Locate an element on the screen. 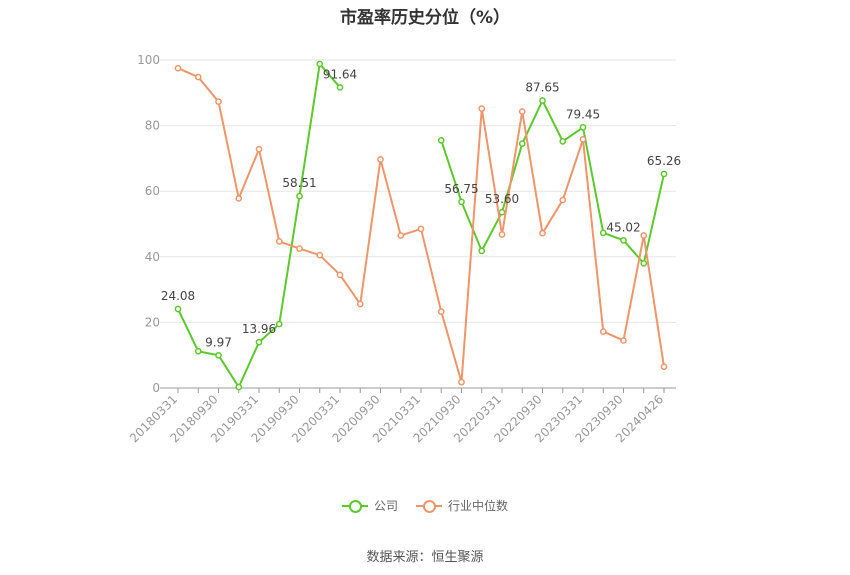  legend-swatch-company is located at coordinates (354, 506).